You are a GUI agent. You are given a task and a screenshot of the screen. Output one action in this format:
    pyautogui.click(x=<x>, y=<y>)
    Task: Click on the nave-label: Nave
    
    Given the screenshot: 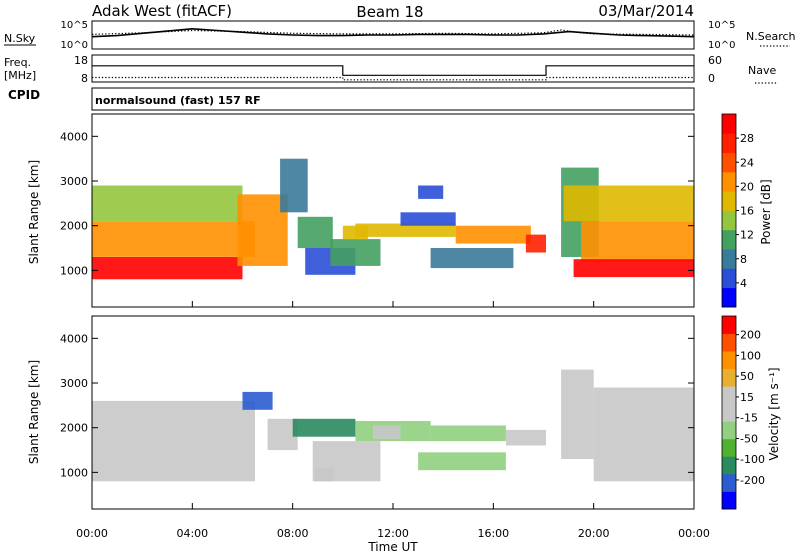 What is the action you would take?
    pyautogui.click(x=762, y=70)
    